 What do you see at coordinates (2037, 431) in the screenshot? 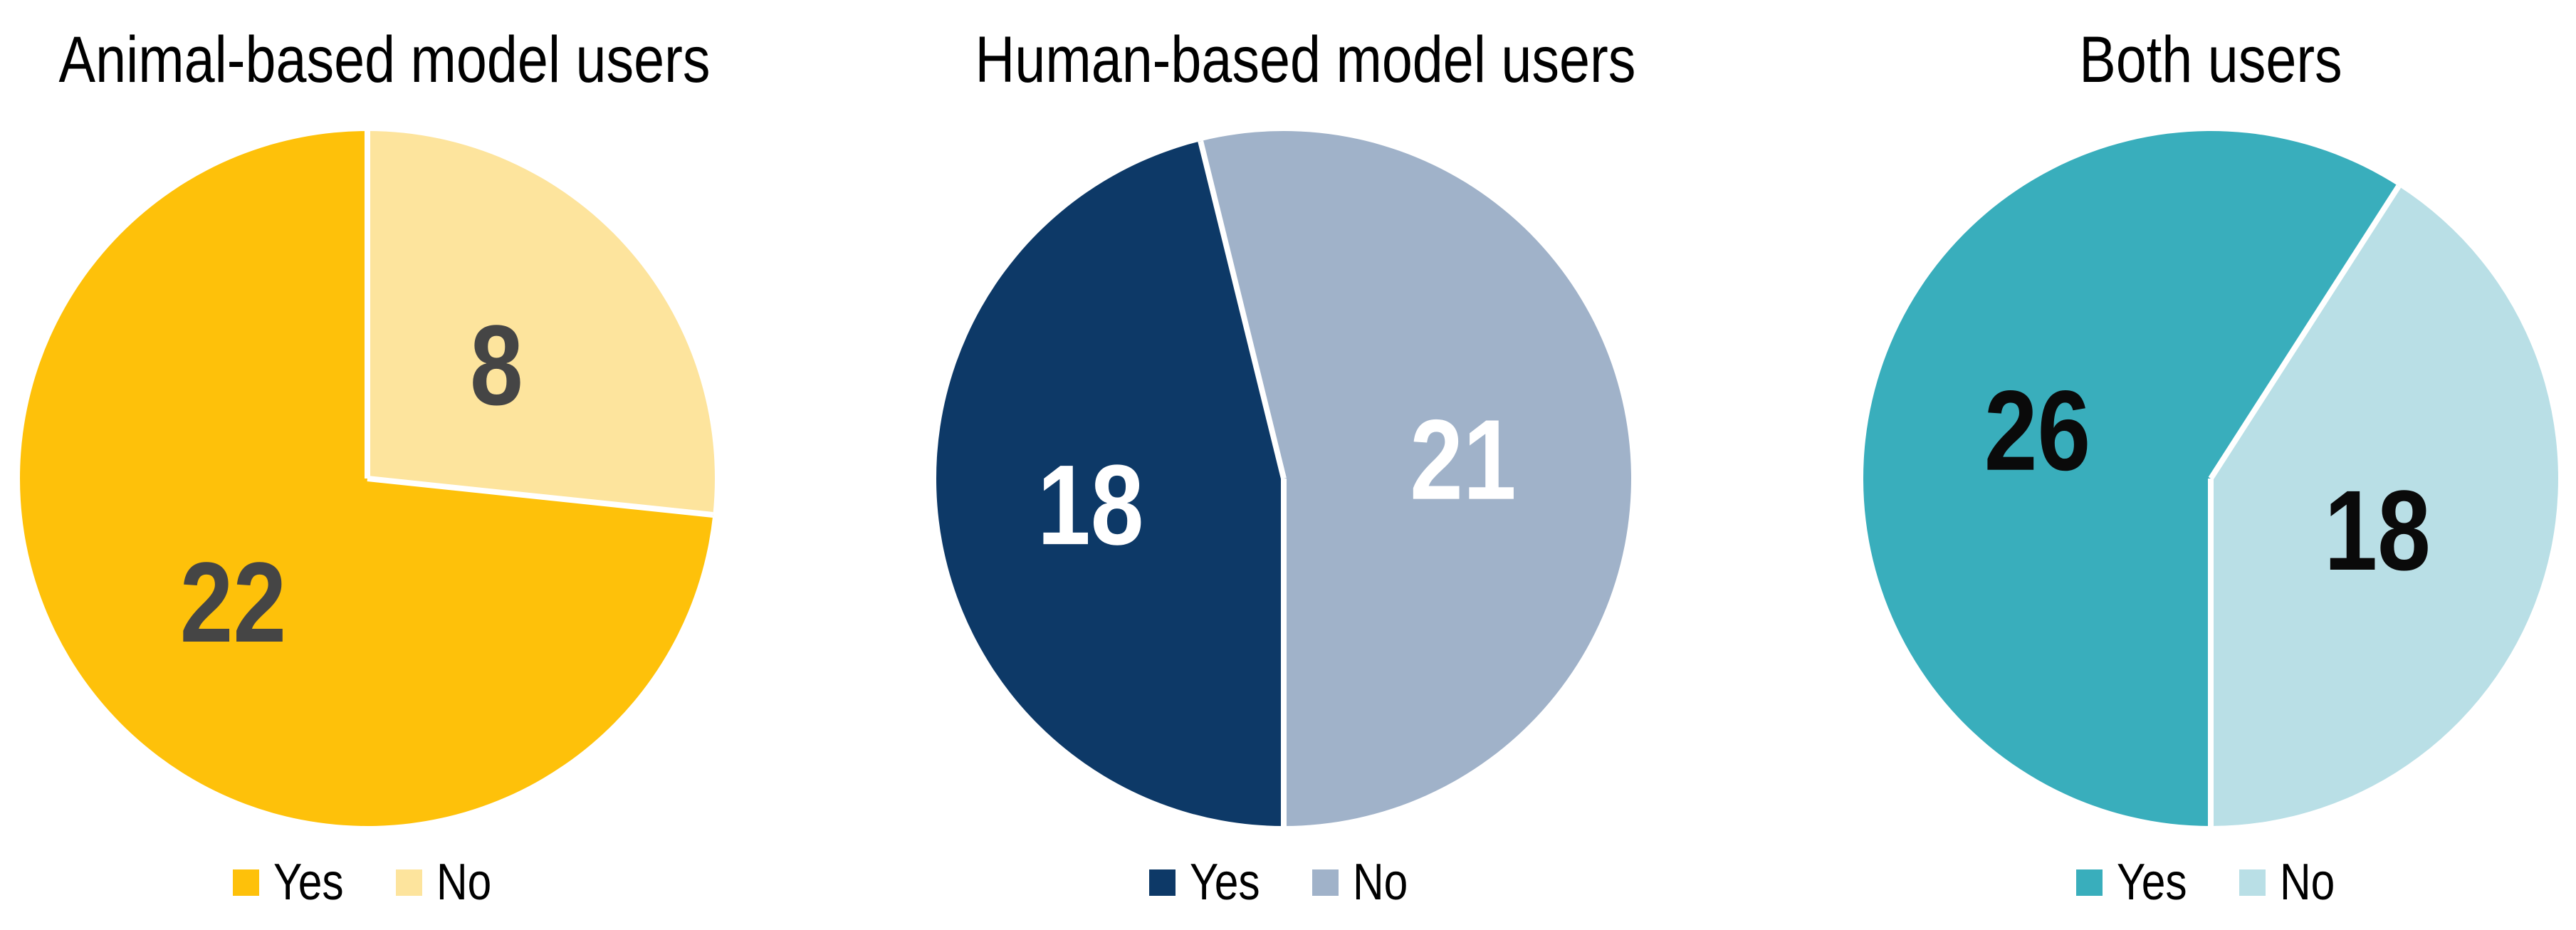
I see `slice-value-label-yes: 26` at bounding box center [2037, 431].